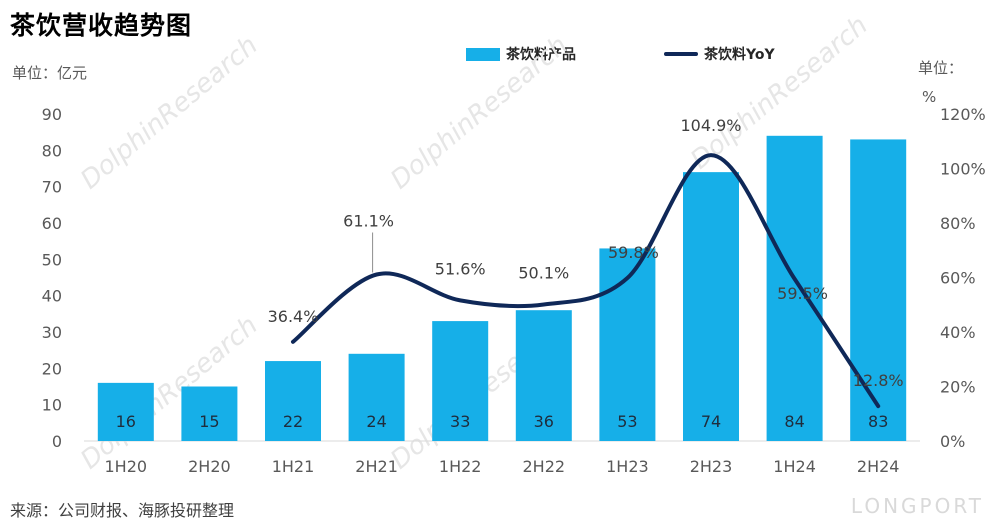  What do you see at coordinates (52, 296) in the screenshot?
I see `left-axis-tick-label: 40` at bounding box center [52, 296].